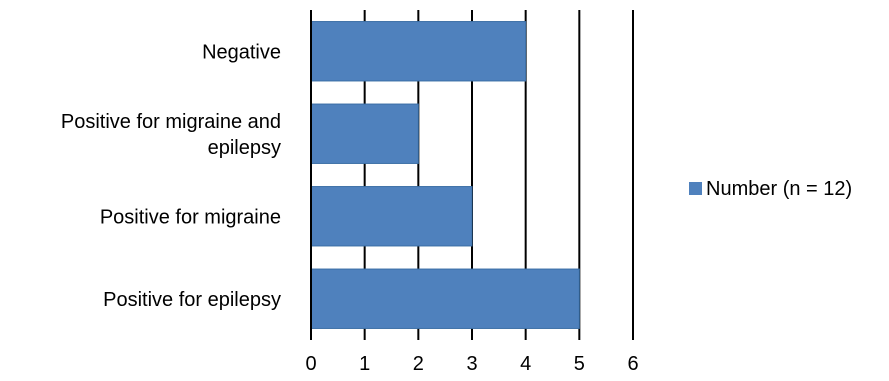  Describe the element at coordinates (190, 217) in the screenshot. I see `category-label-3: Positive for migraine` at that location.